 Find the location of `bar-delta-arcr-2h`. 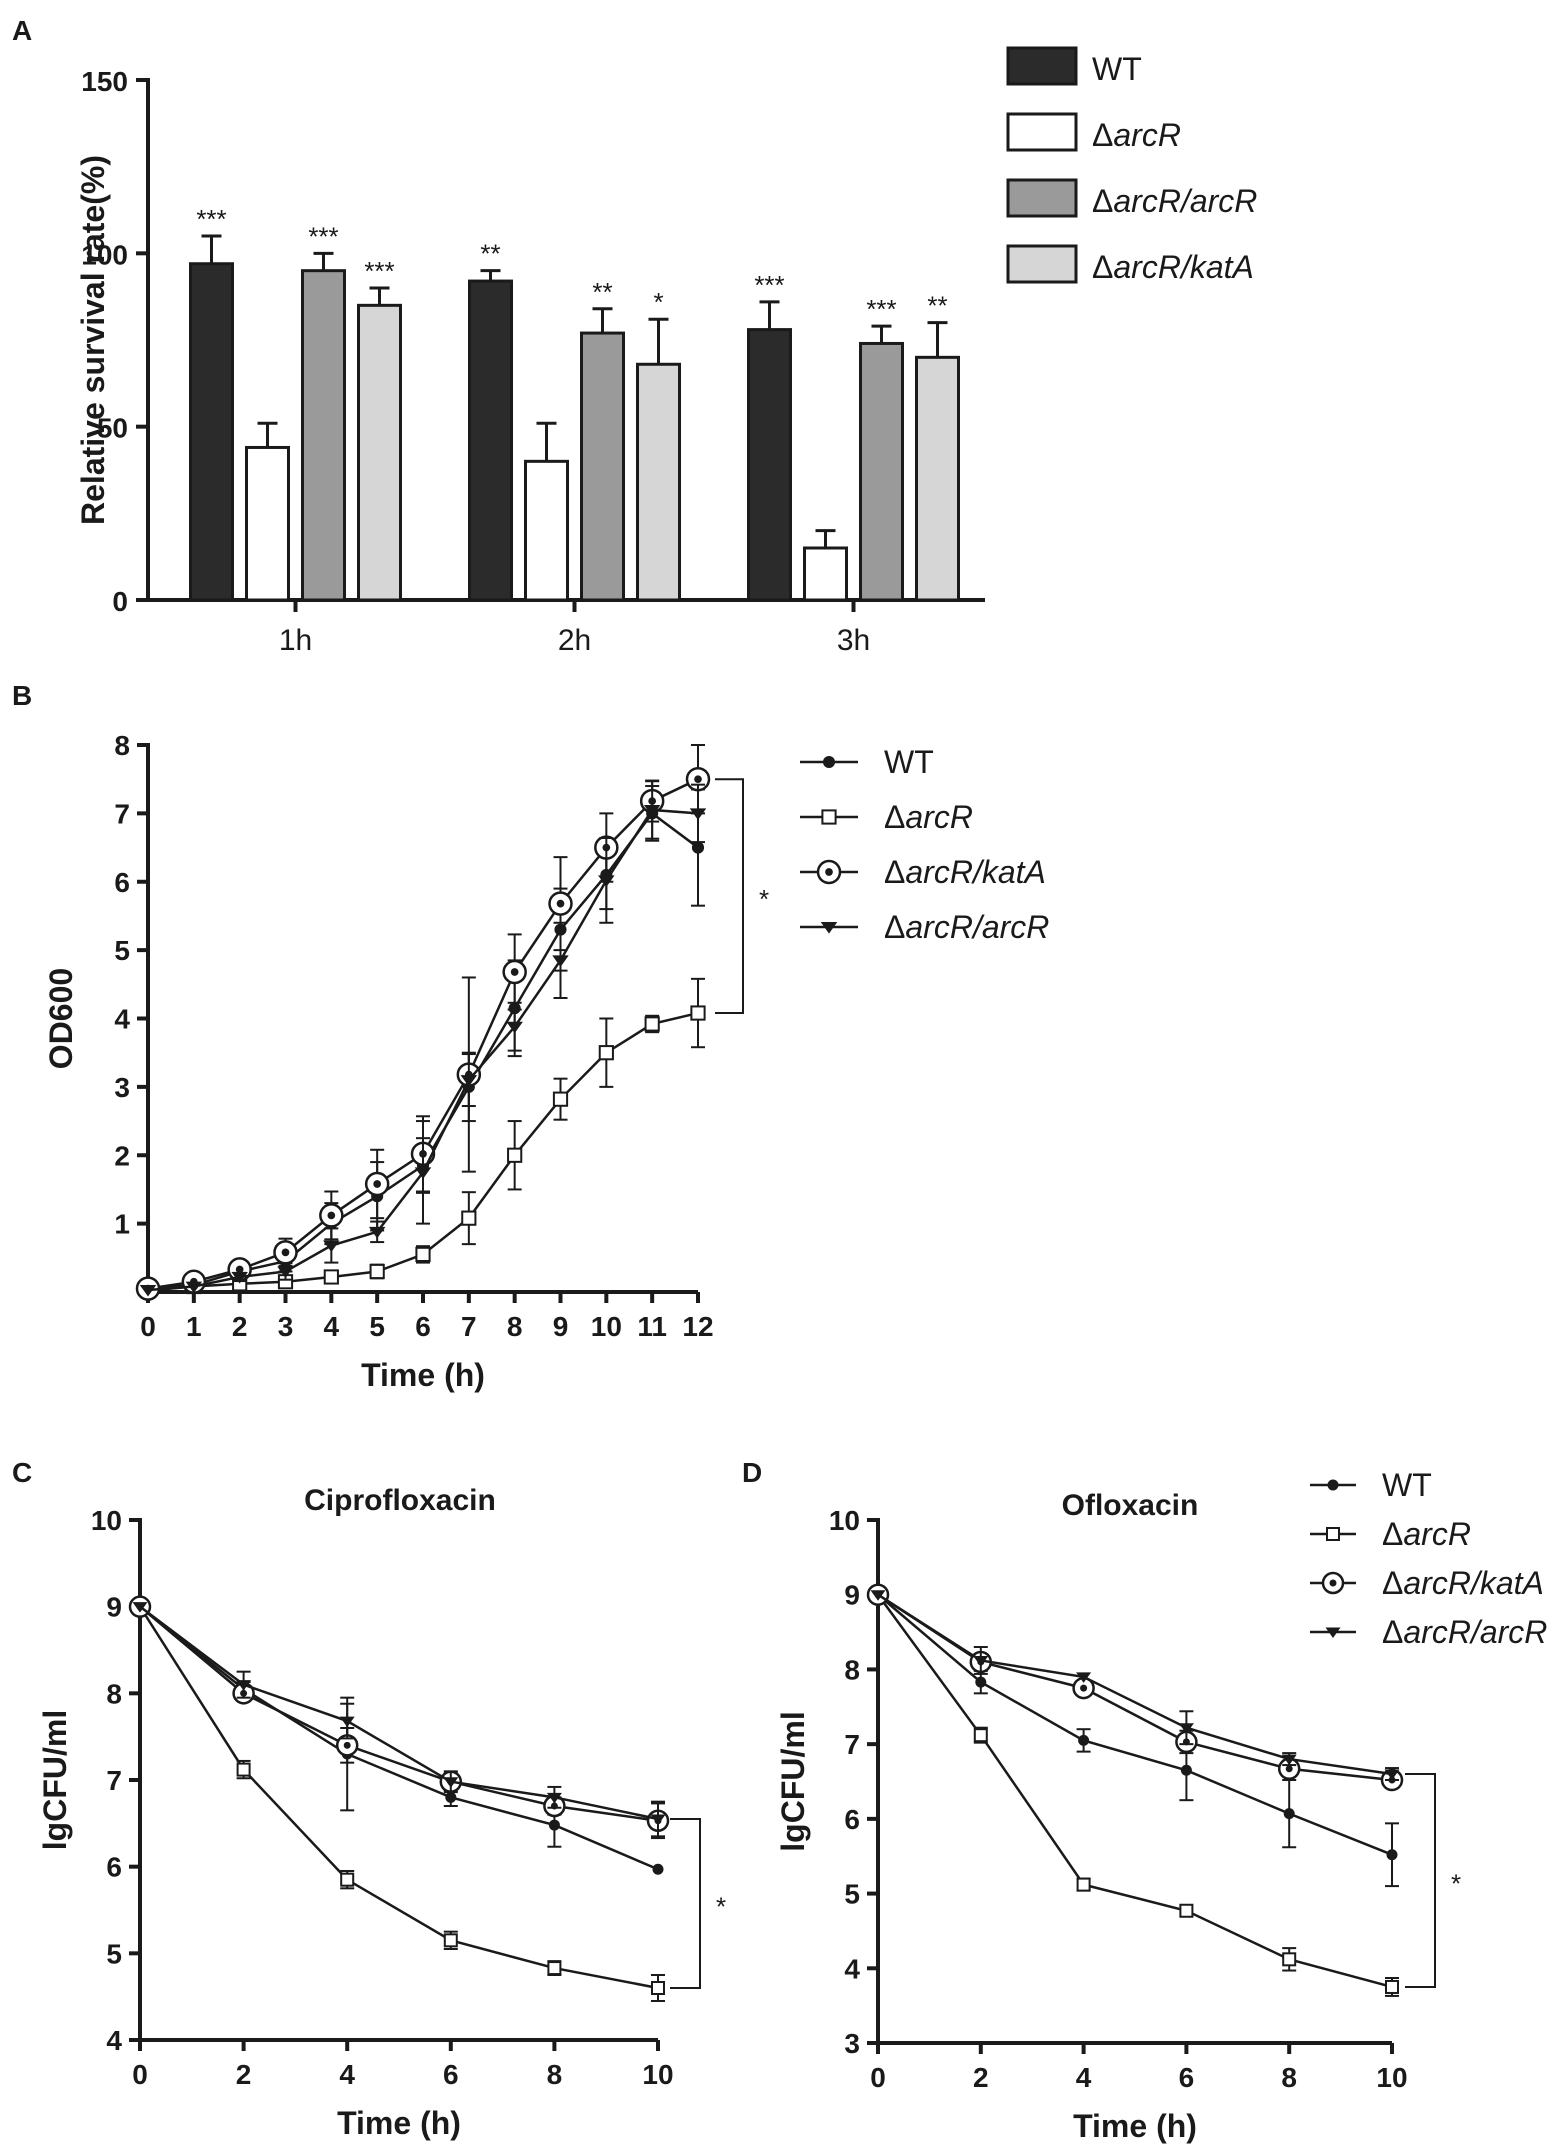

bar-delta-arcr-2h is located at coordinates (546, 530).